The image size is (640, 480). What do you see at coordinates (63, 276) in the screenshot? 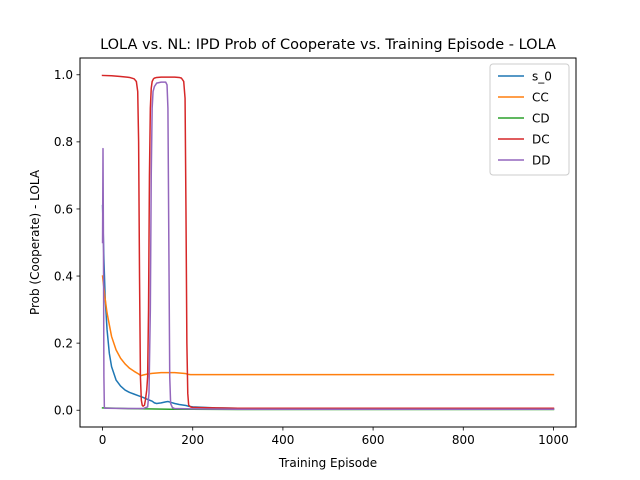
I see `y-tick-label: 0.4` at bounding box center [63, 276].